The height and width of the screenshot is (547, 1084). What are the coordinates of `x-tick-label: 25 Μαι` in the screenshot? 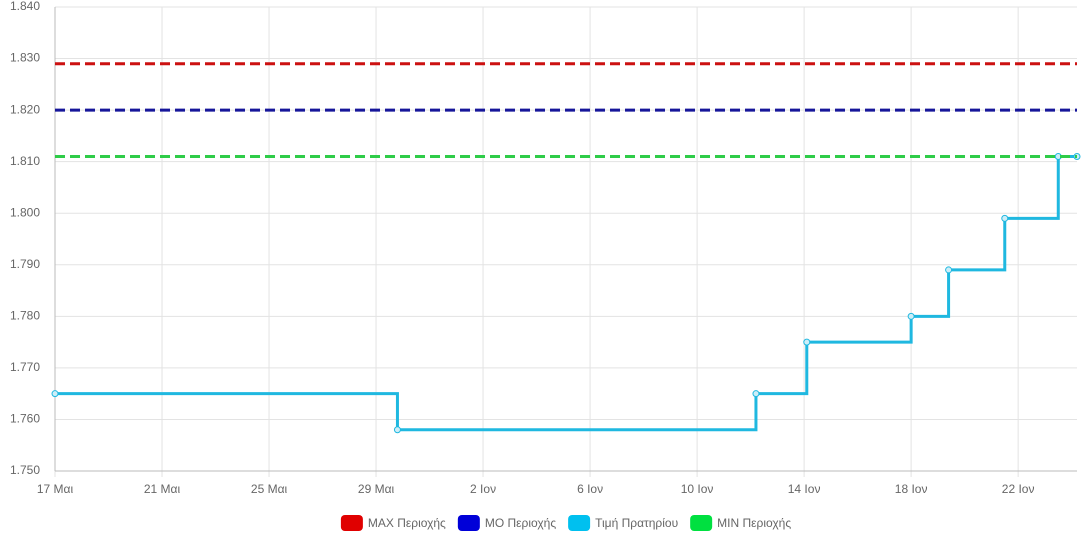 It's located at (269, 489).